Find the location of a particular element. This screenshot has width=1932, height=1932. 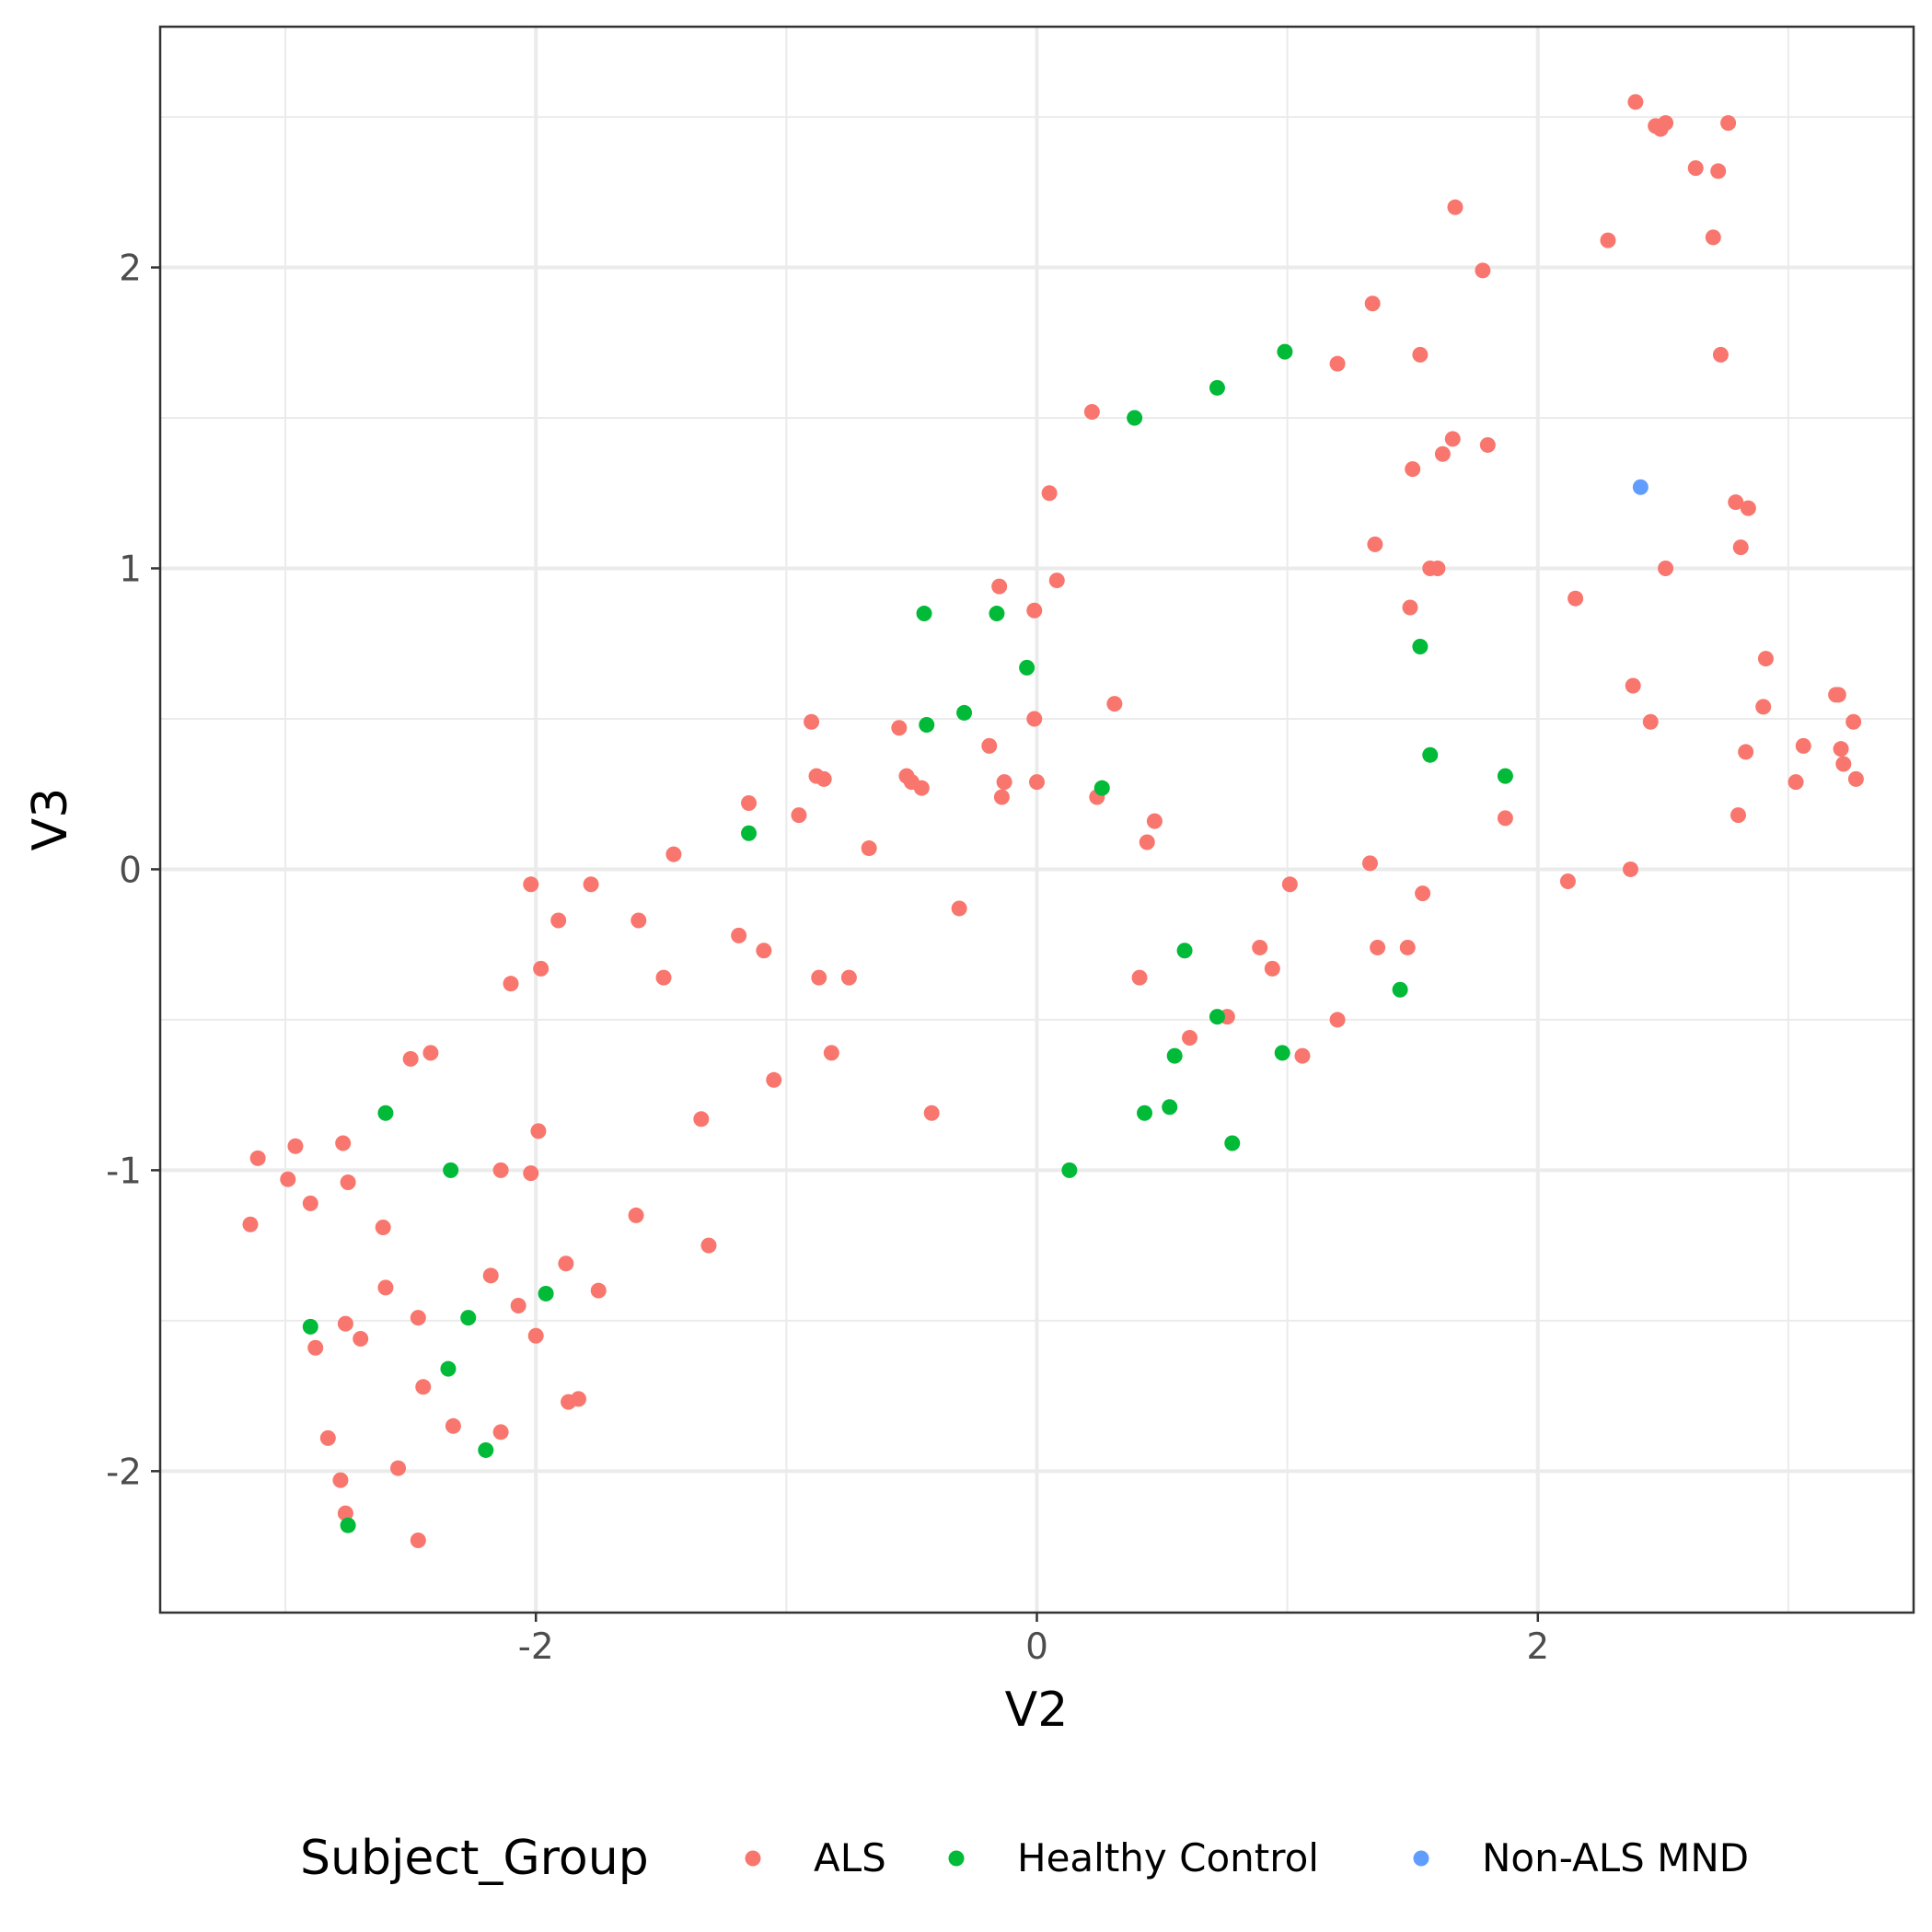

legend-key-healthy-control is located at coordinates (957, 1859).